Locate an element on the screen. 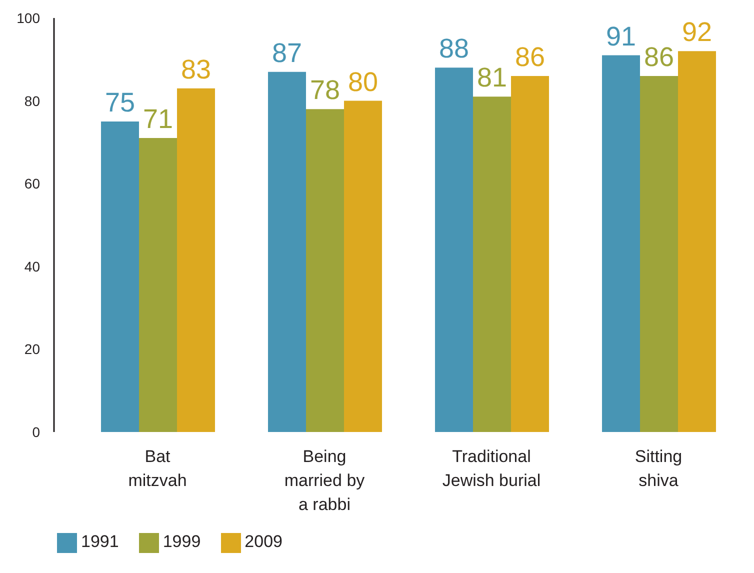 The height and width of the screenshot is (573, 754). legend-label: 1991 is located at coordinates (100, 541).